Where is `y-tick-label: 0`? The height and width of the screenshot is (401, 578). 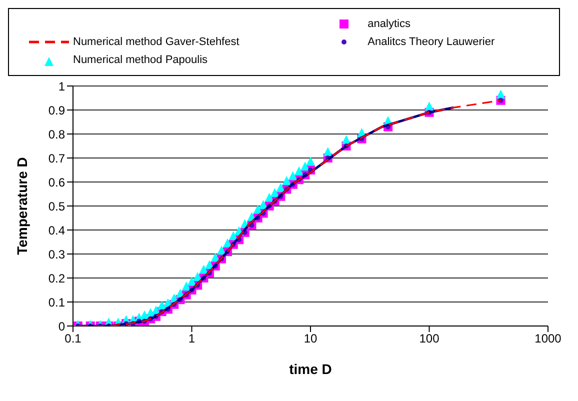 y-tick-label: 0 is located at coordinates (62, 326).